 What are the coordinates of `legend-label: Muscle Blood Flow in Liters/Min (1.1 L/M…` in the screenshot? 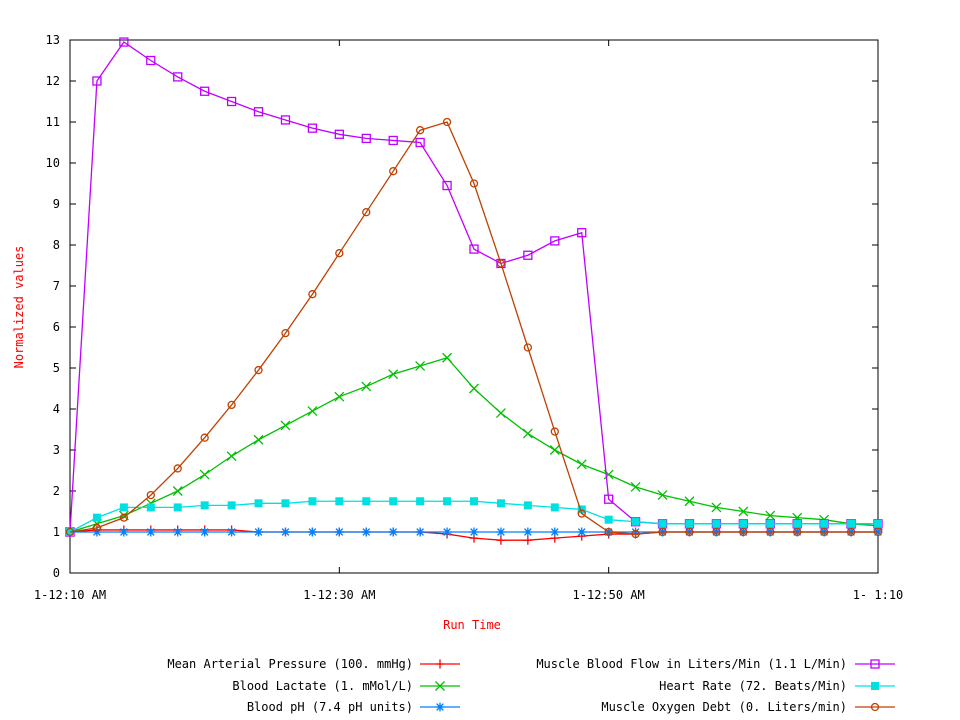 It's located at (691, 664).